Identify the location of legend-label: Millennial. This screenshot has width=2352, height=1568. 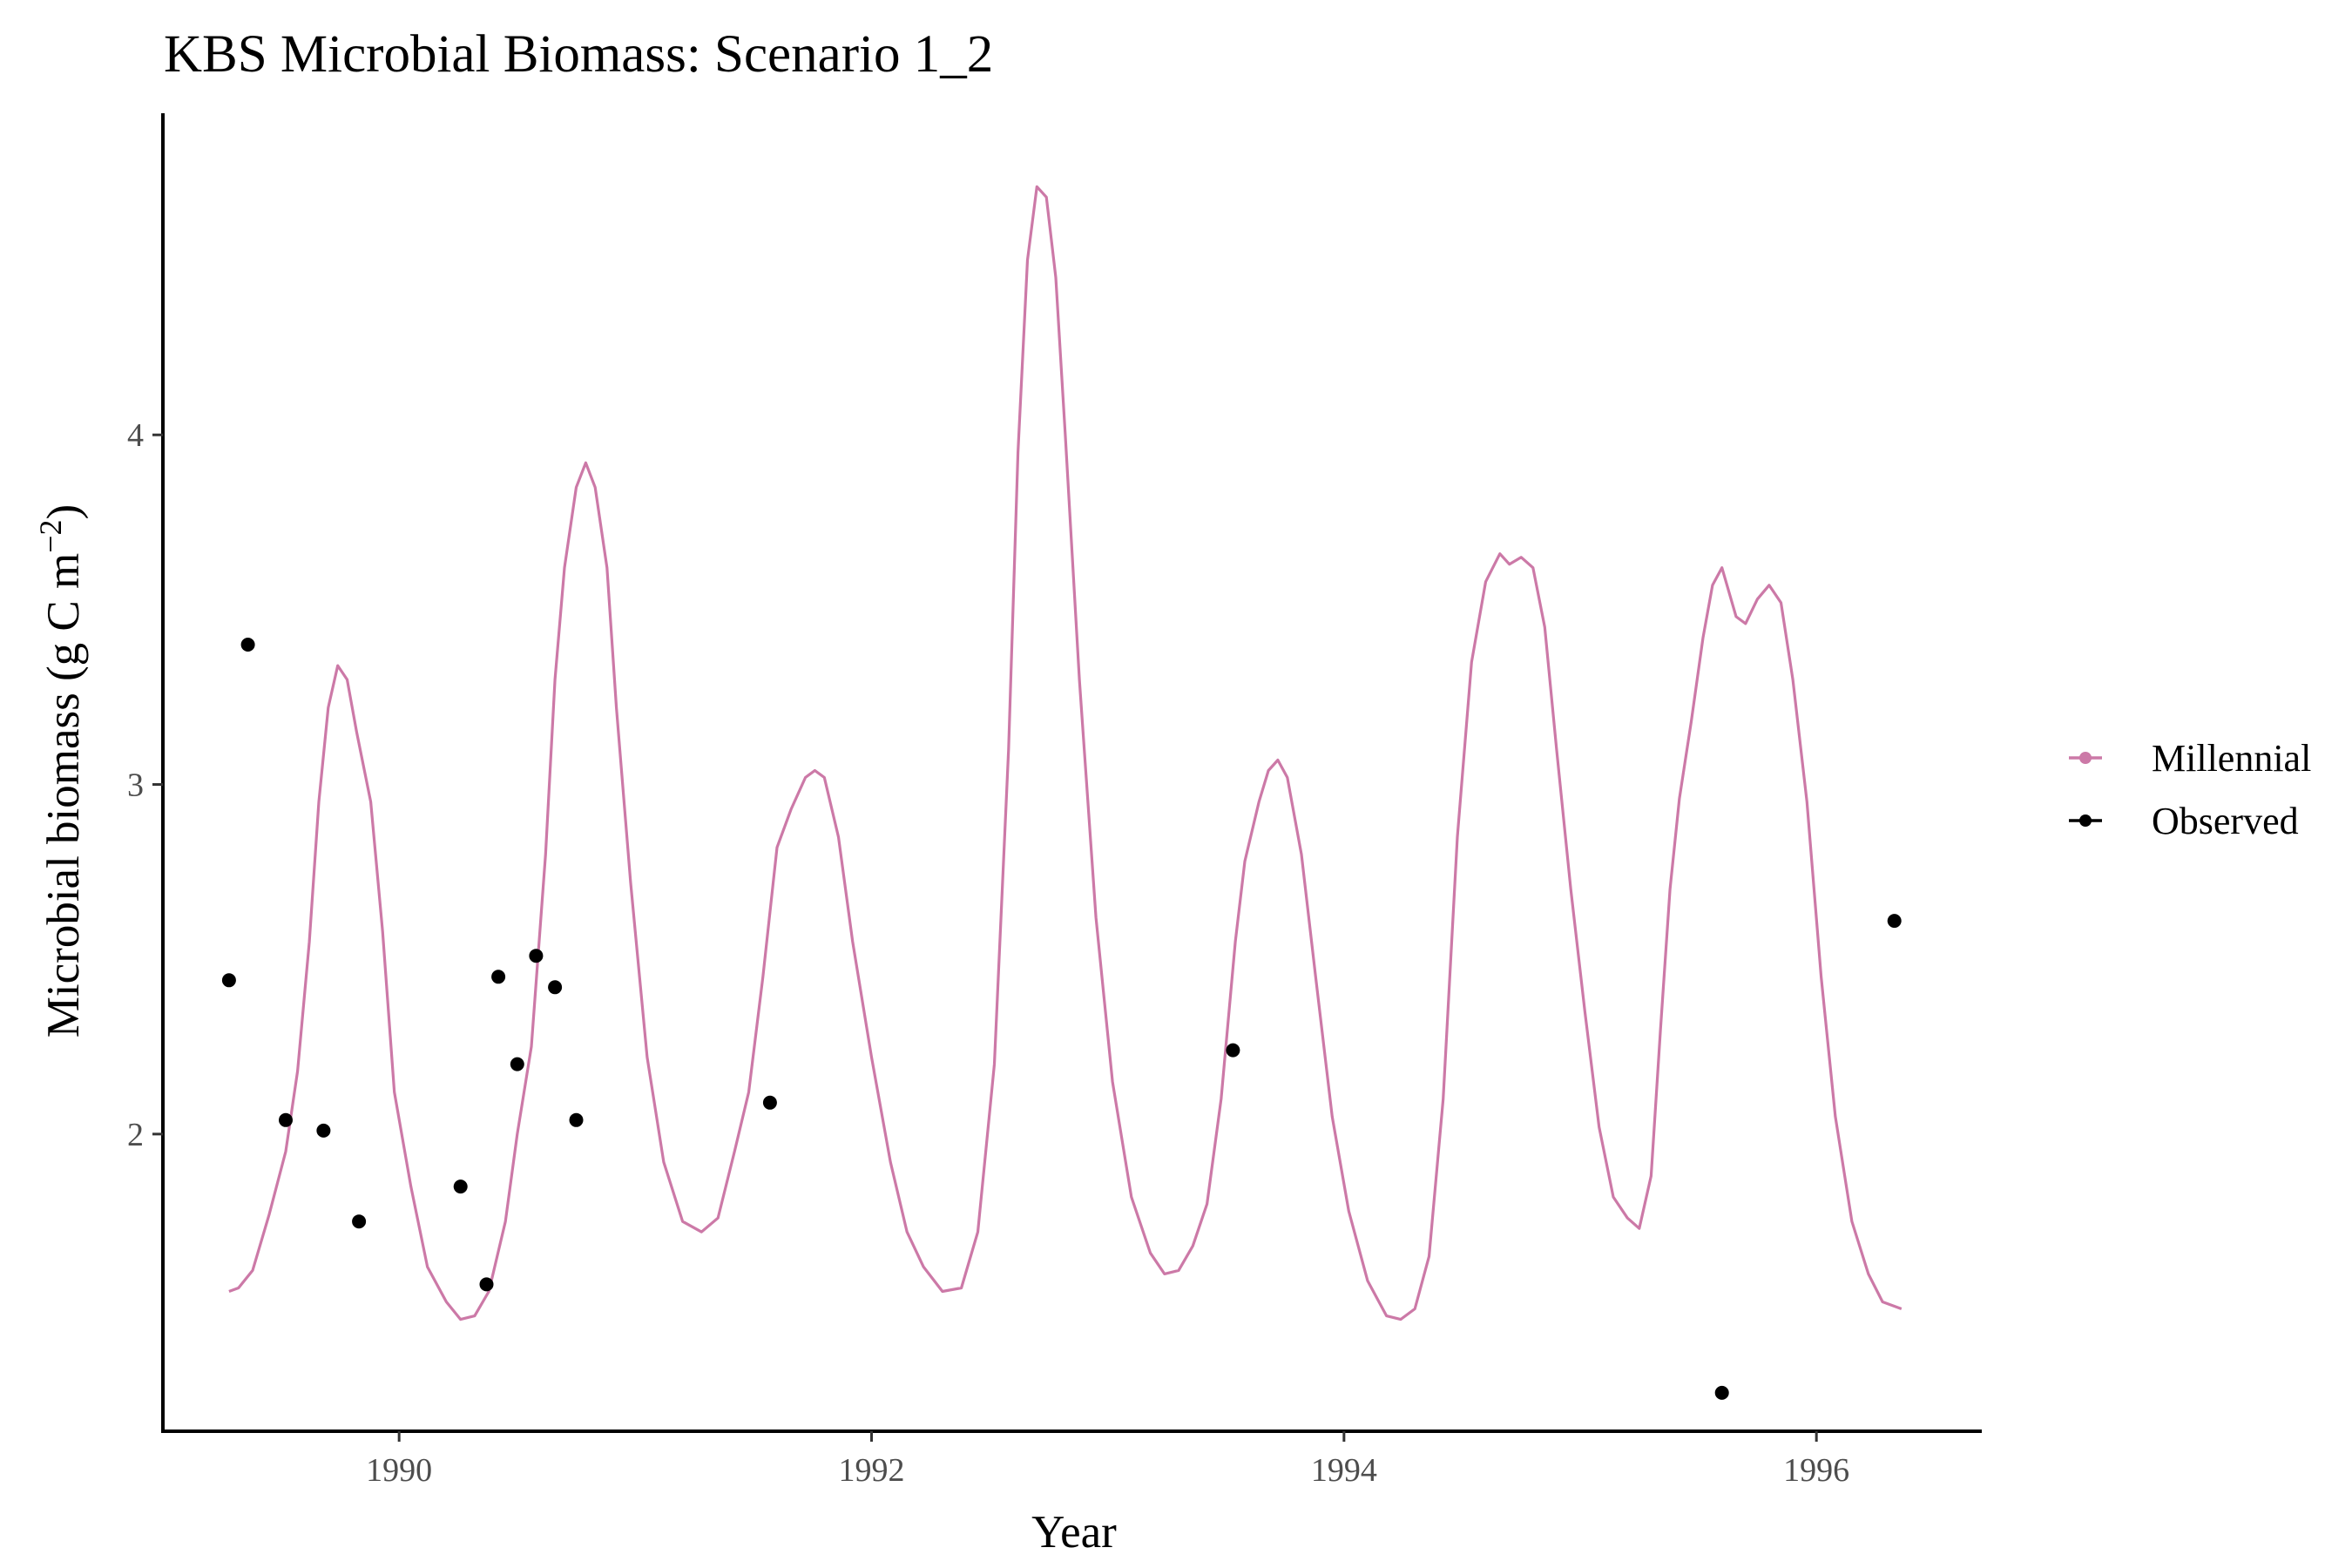
(2231, 758).